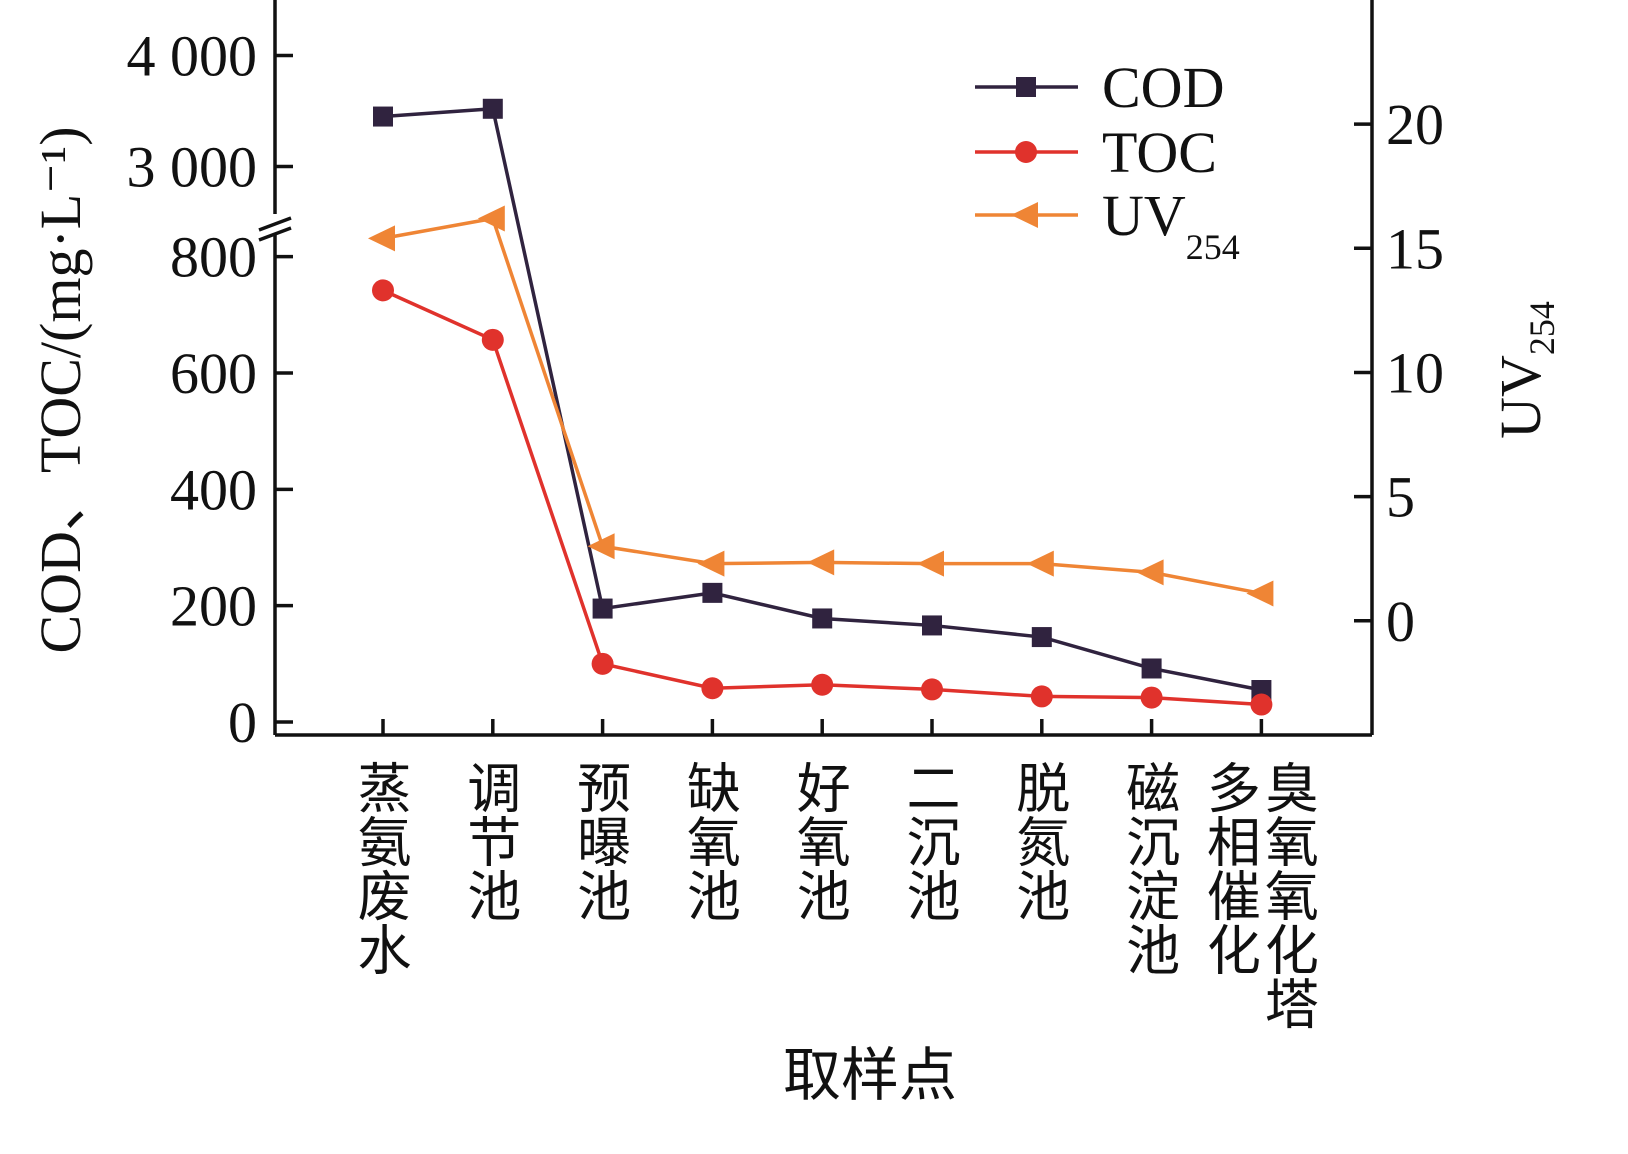  What do you see at coordinates (1038, 841) in the screenshot?
I see `x-category-label: 脱氮池` at bounding box center [1038, 841].